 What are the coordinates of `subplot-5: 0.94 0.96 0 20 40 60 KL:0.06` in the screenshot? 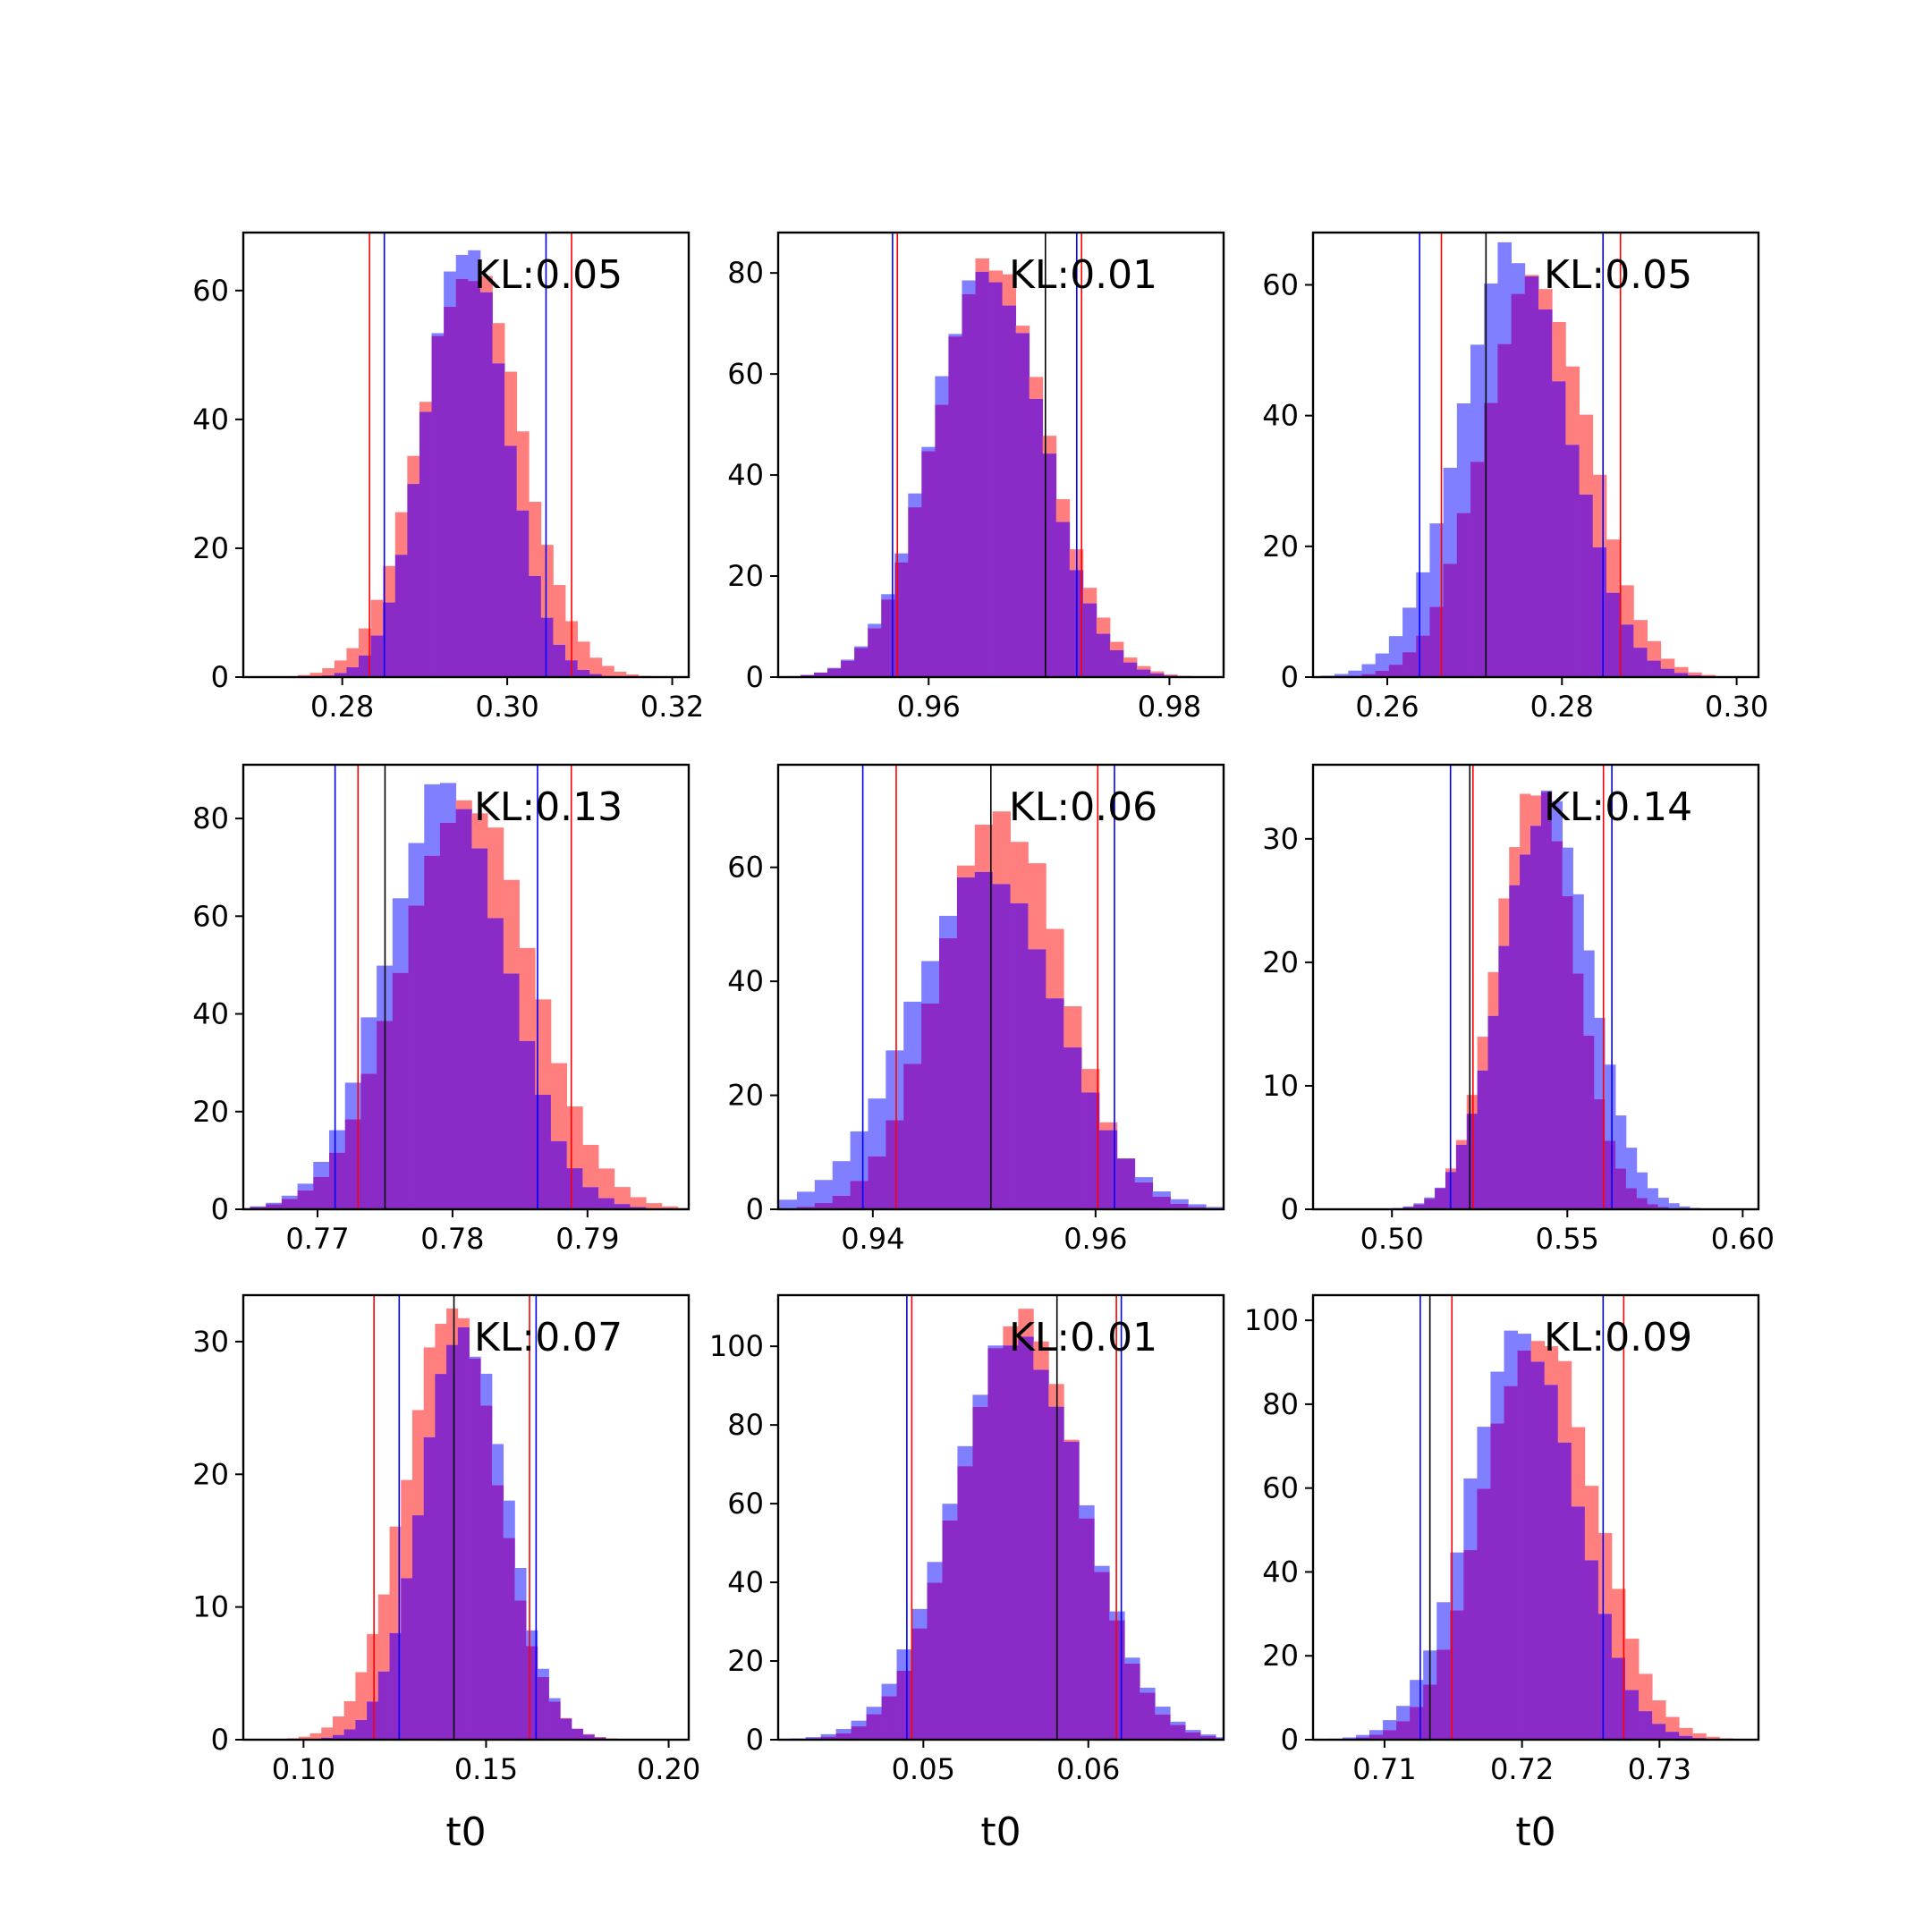 It's located at (976, 1009).